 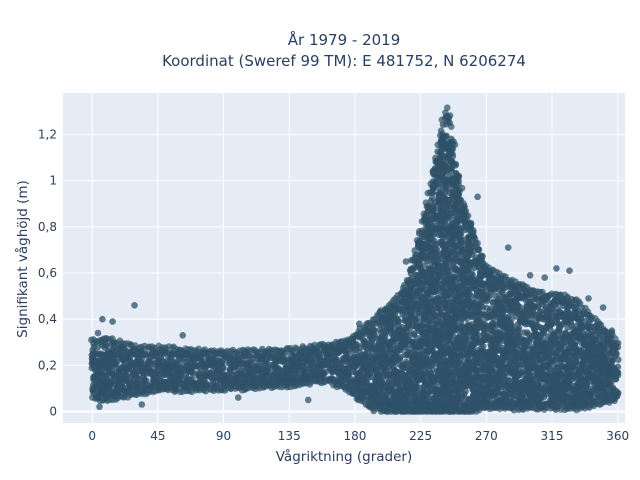 I want to click on chart-title-line-1: År 1979 - 2019, so click(x=344, y=39).